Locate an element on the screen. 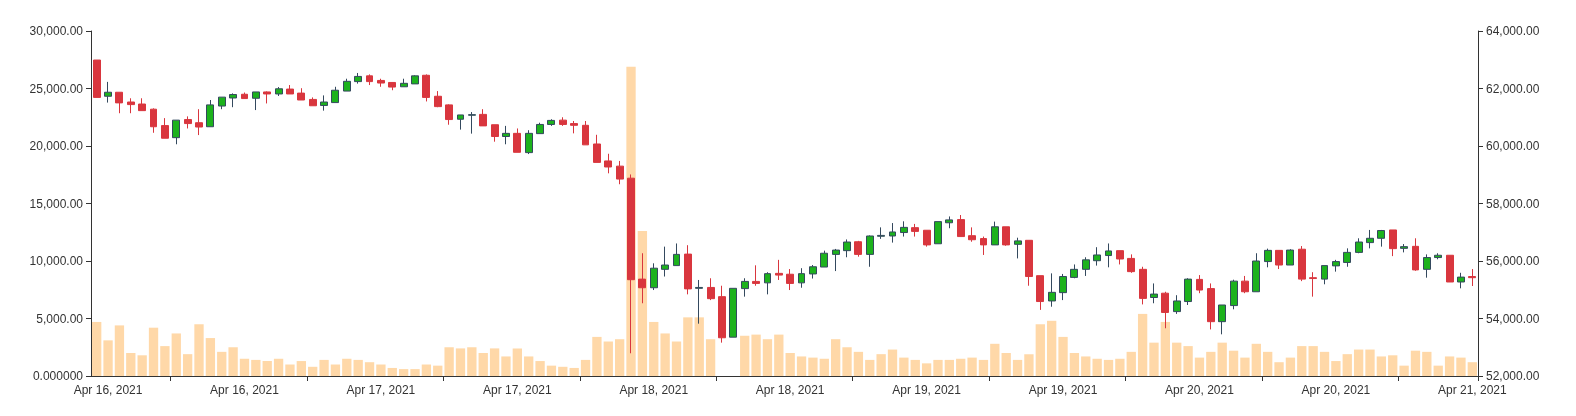 This screenshot has width=1576, height=416. y2-tick-label: 60,000.00 is located at coordinates (1513, 146).